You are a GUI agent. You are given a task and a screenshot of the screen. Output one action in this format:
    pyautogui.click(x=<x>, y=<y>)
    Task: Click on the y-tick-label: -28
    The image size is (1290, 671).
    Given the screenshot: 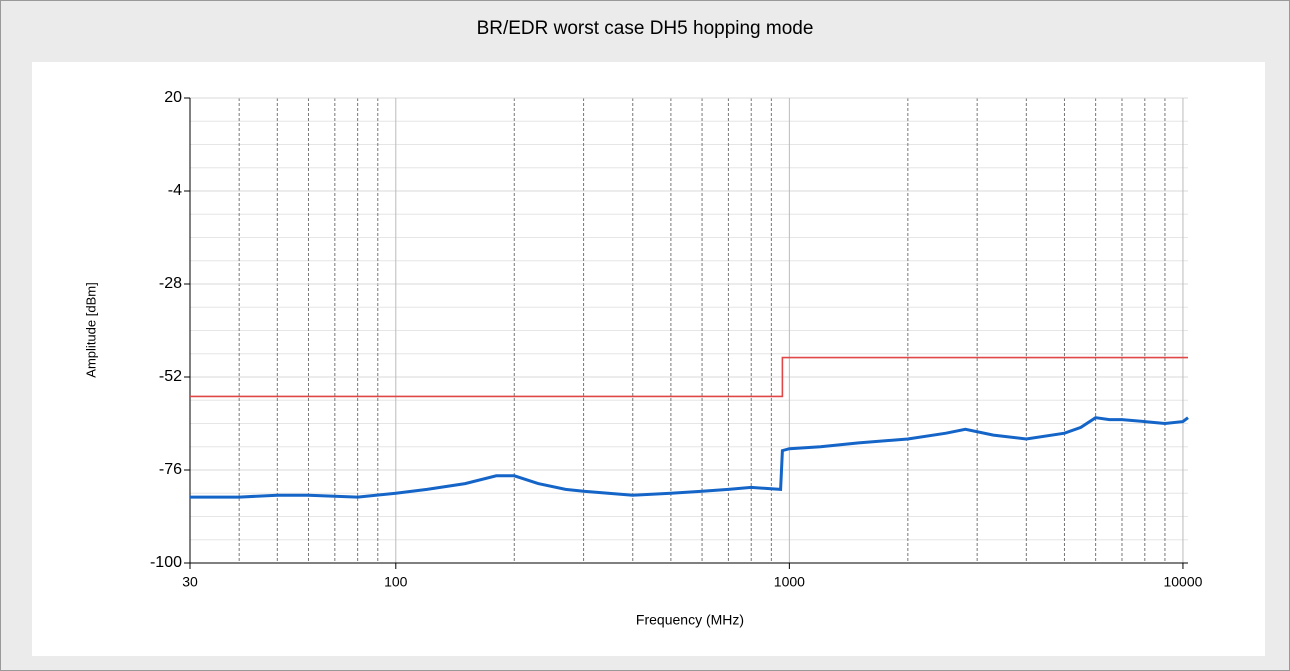 What is the action you would take?
    pyautogui.click(x=170, y=283)
    